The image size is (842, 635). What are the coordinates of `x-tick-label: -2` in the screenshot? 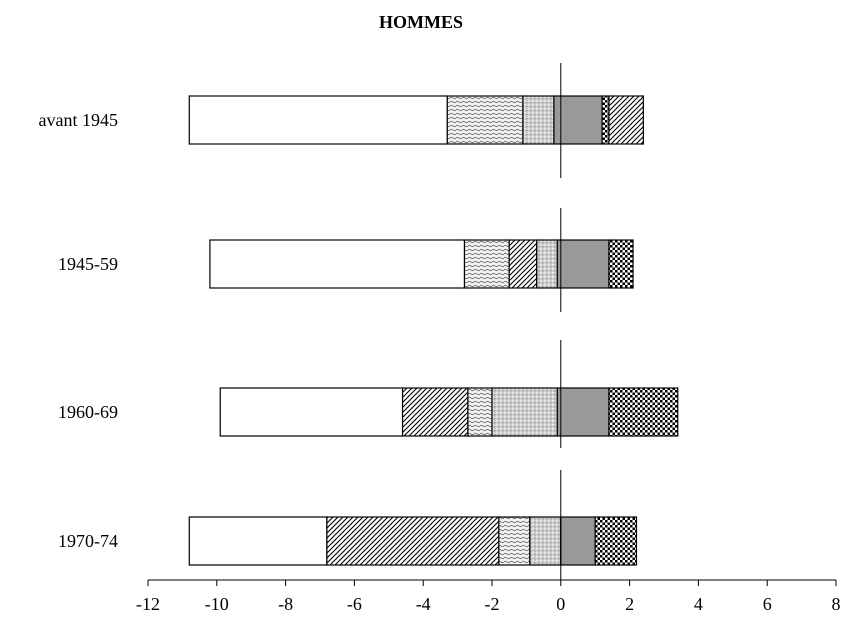 It's located at (492, 604).